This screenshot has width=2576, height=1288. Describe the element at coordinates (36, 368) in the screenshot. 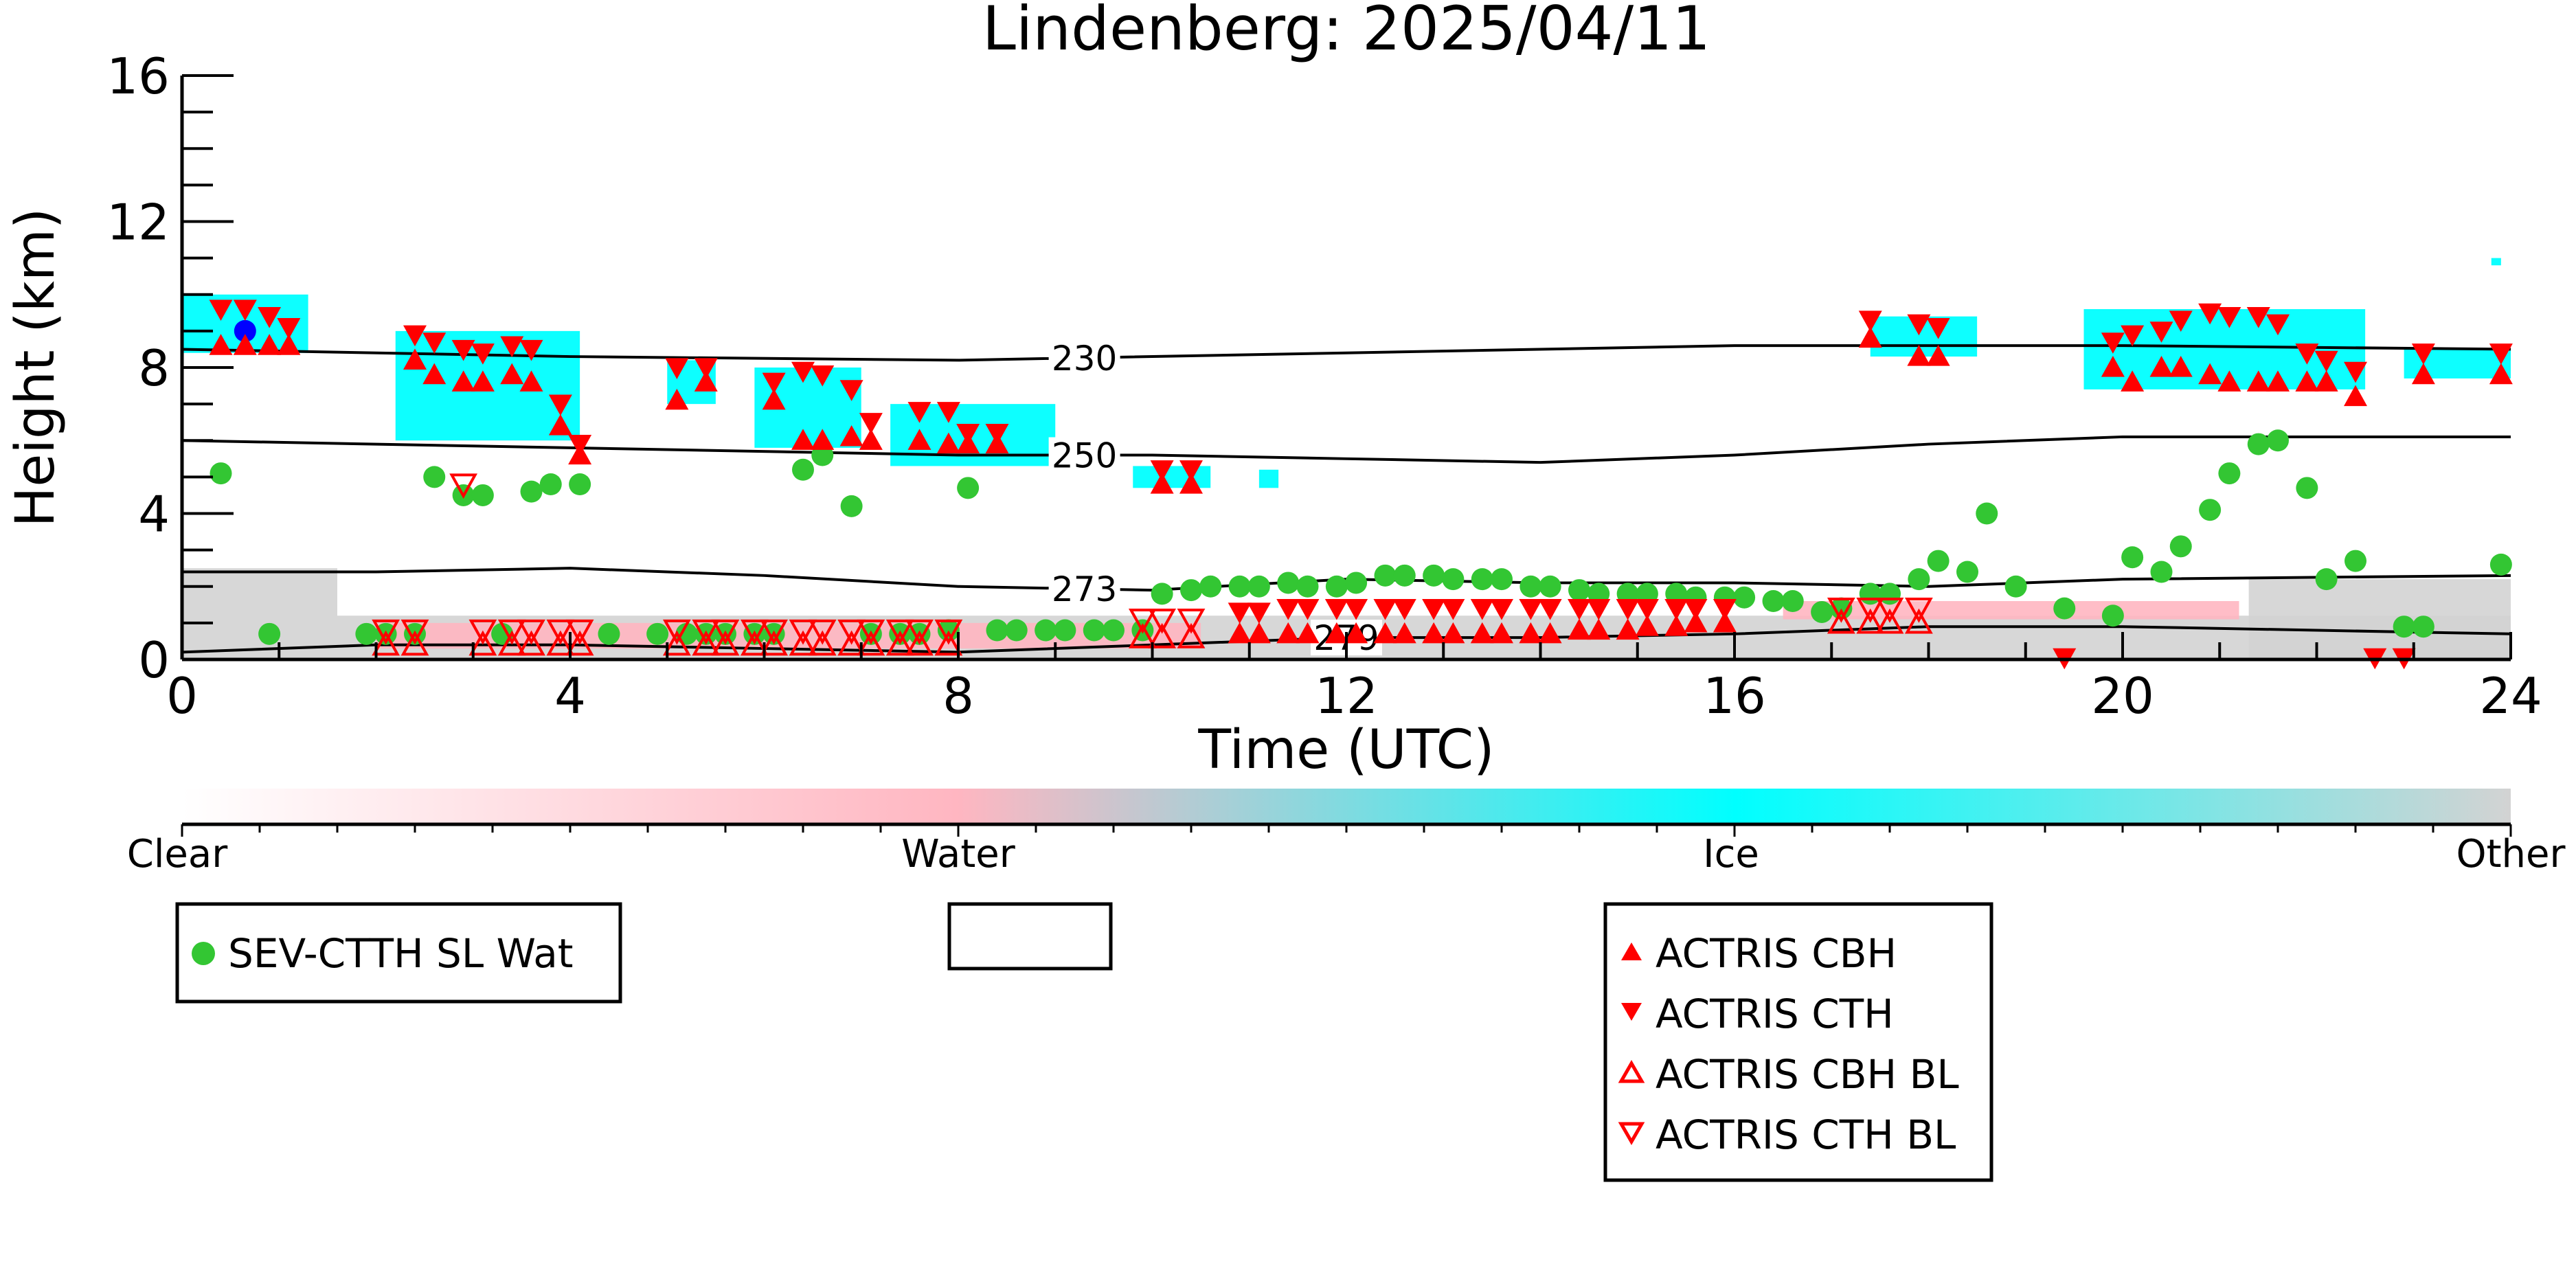

I see `y-axis-label: Height (km)` at that location.